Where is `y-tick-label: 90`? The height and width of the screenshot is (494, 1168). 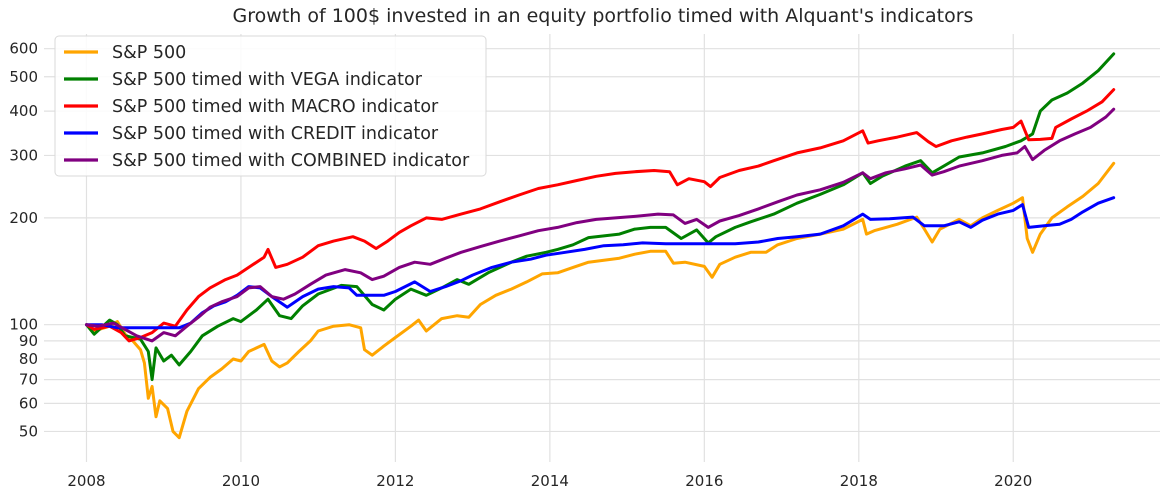 y-tick-label: 90 is located at coordinates (28, 341).